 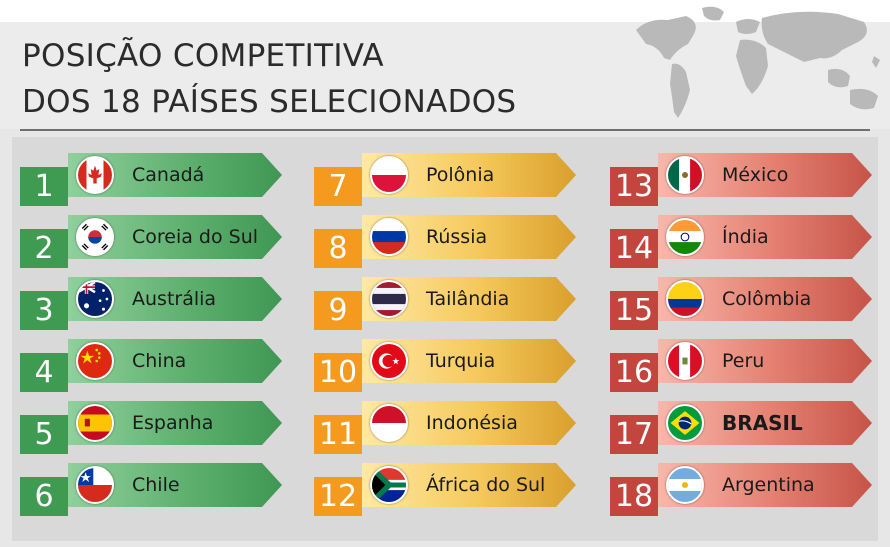 I want to click on ranking-item: 12 África do Sul, so click(x=445, y=489).